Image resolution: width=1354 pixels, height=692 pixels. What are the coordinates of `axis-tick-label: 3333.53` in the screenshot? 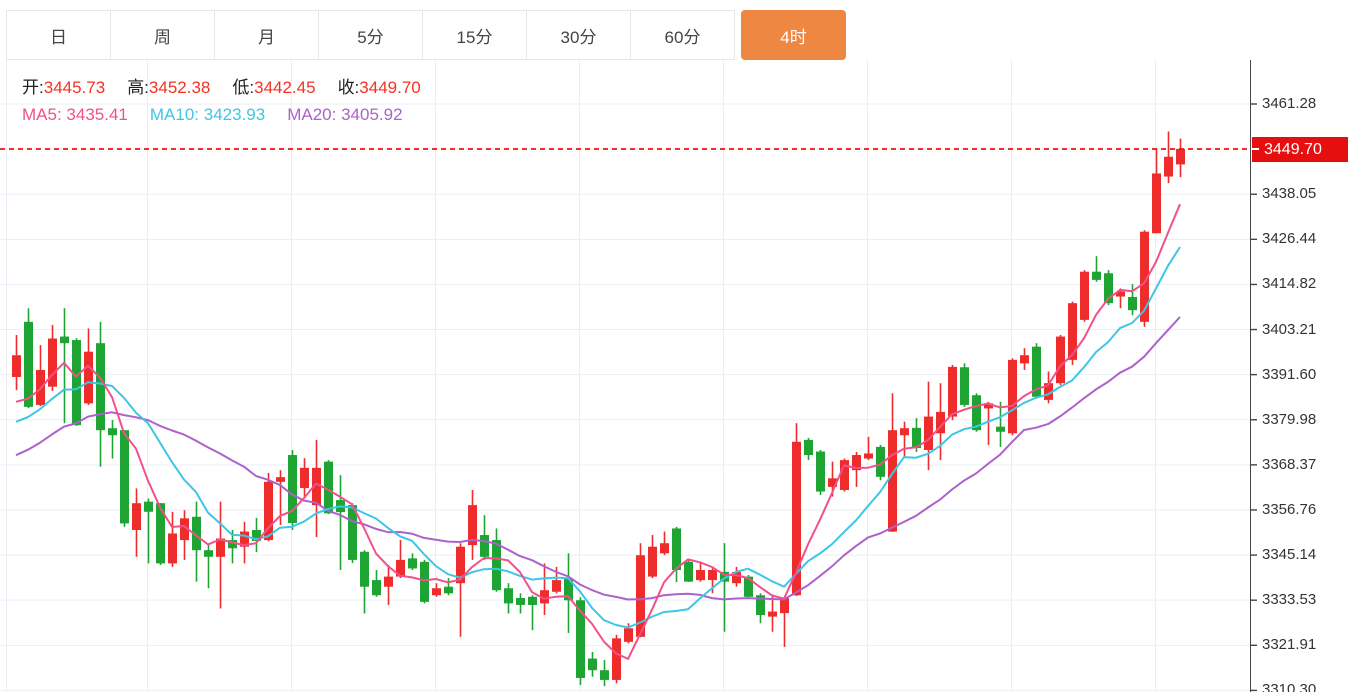 It's located at (1289, 600).